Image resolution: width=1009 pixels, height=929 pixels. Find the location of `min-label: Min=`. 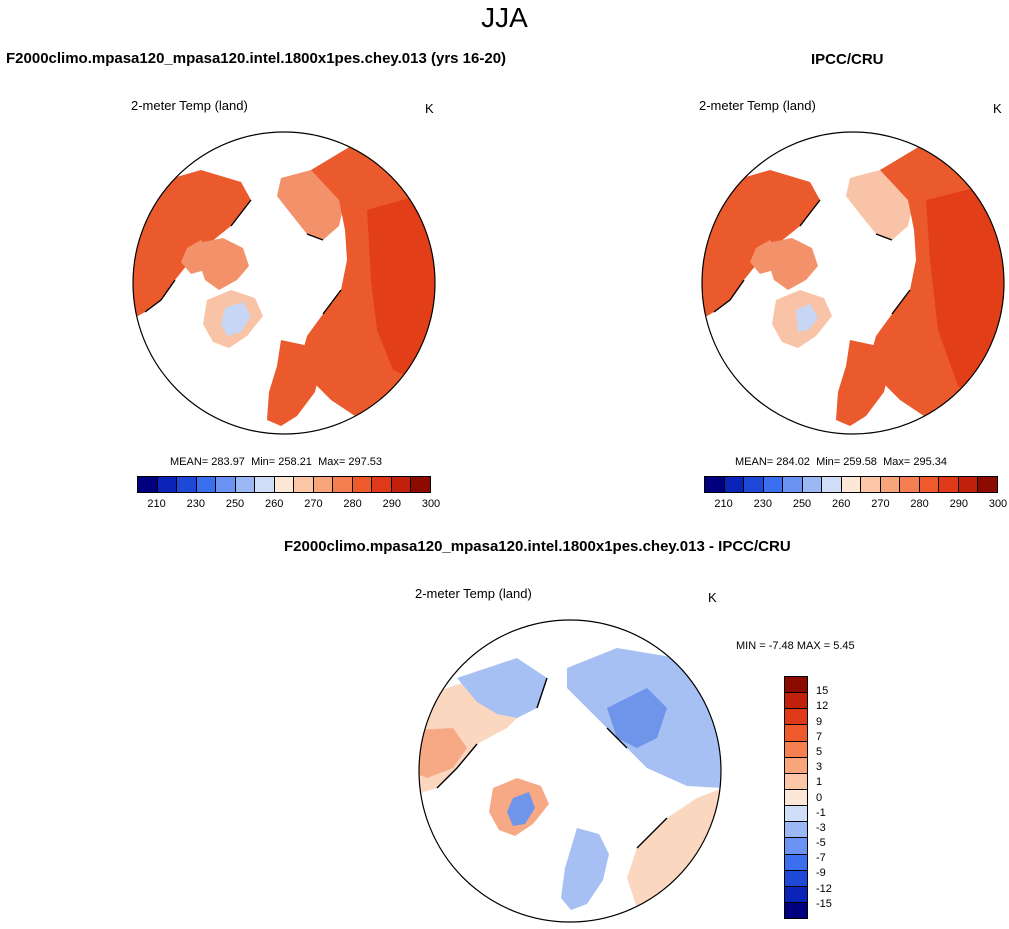

min-label: Min= is located at coordinates (828, 462).